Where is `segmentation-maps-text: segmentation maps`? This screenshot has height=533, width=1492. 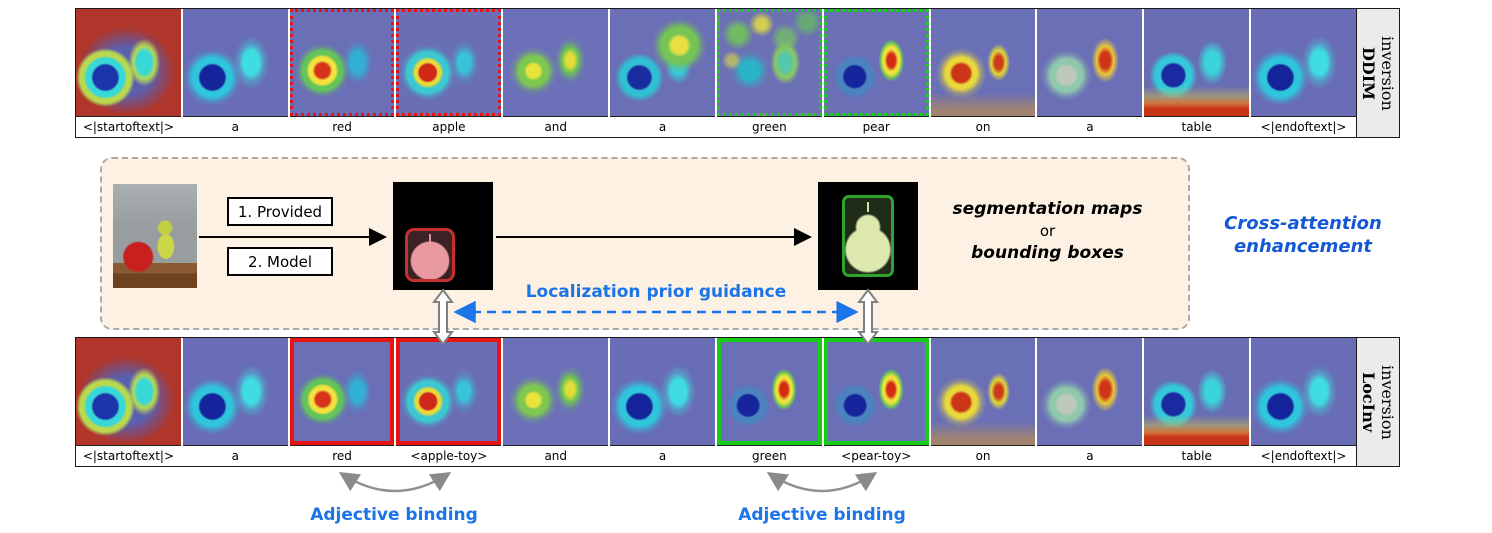
segmentation-maps-text: segmentation maps is located at coordinates (1047, 209).